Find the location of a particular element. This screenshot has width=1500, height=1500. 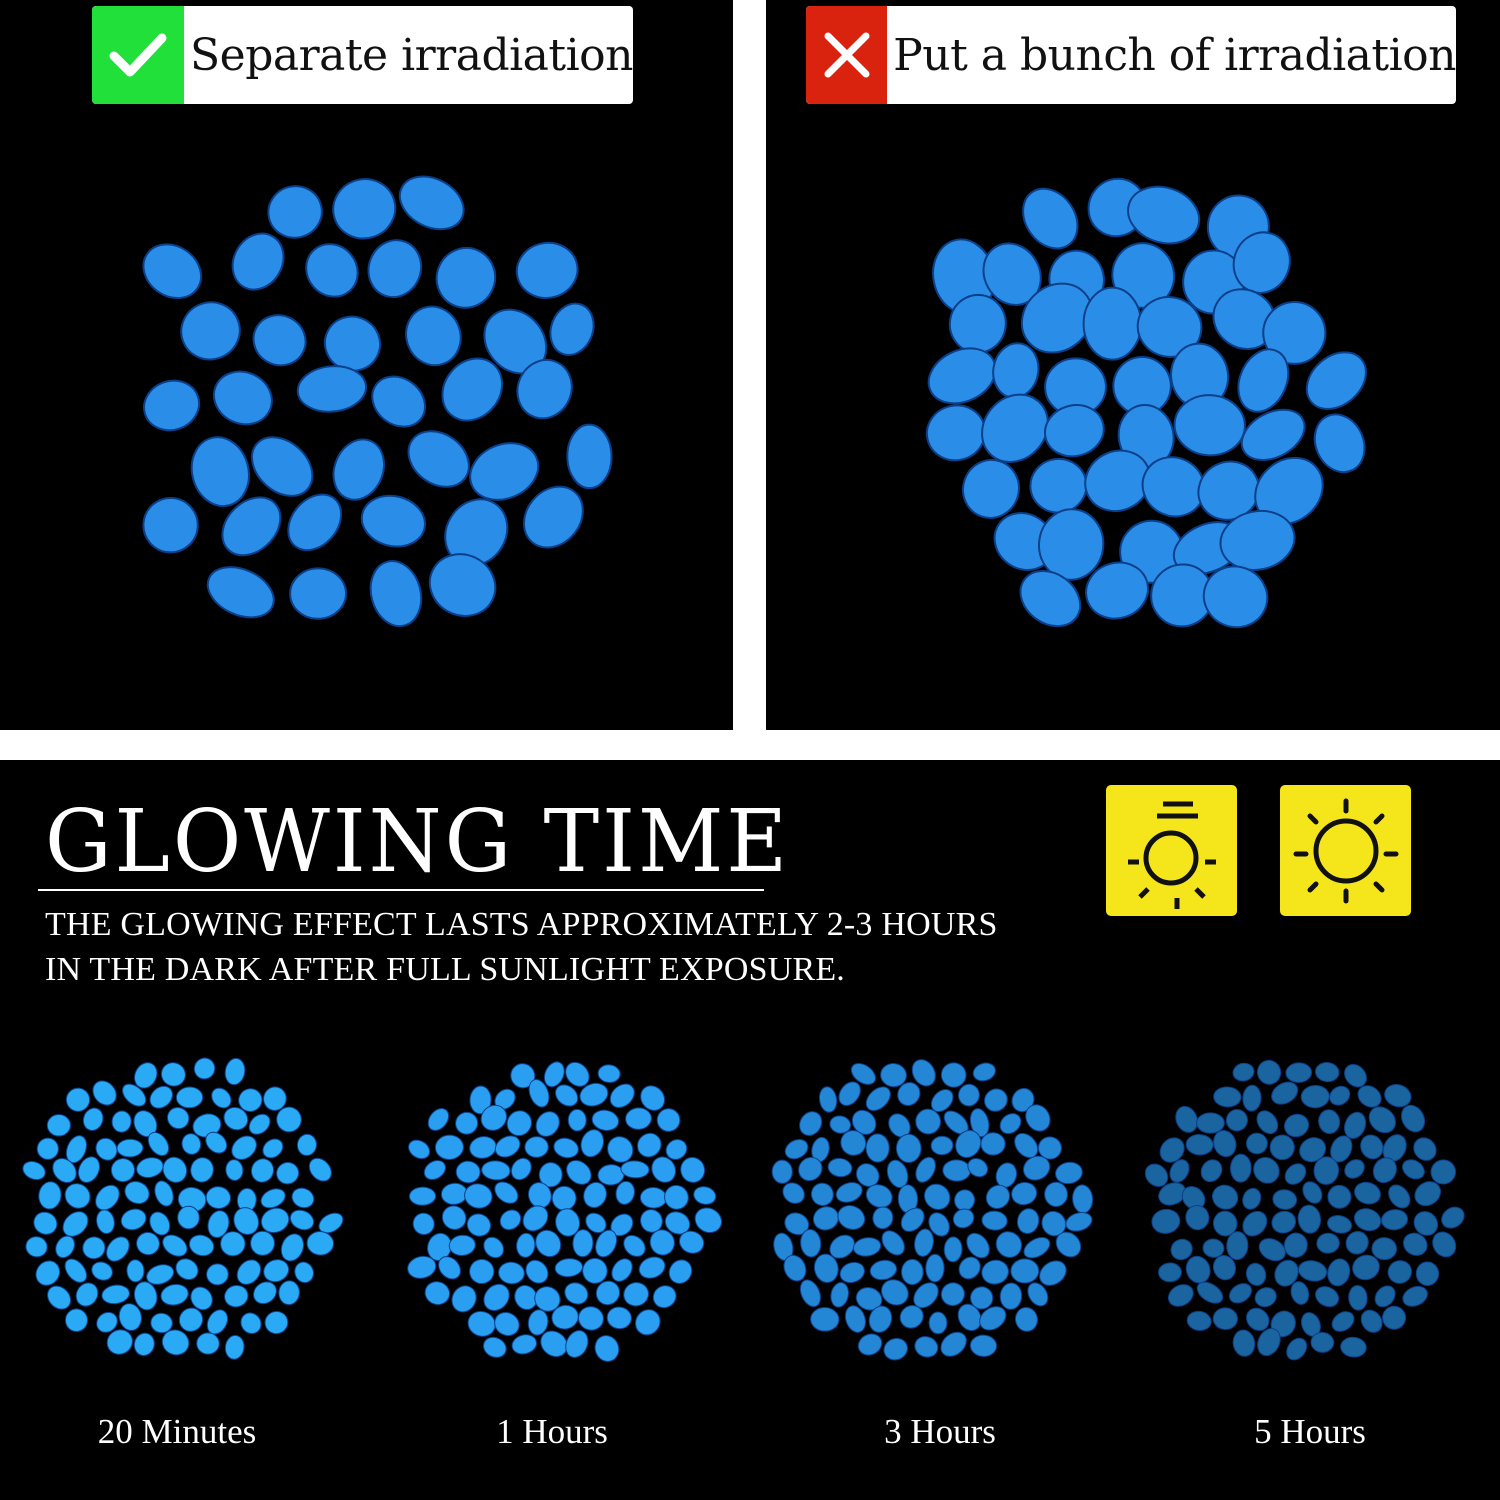

lamp-light-icon is located at coordinates (1171, 850).